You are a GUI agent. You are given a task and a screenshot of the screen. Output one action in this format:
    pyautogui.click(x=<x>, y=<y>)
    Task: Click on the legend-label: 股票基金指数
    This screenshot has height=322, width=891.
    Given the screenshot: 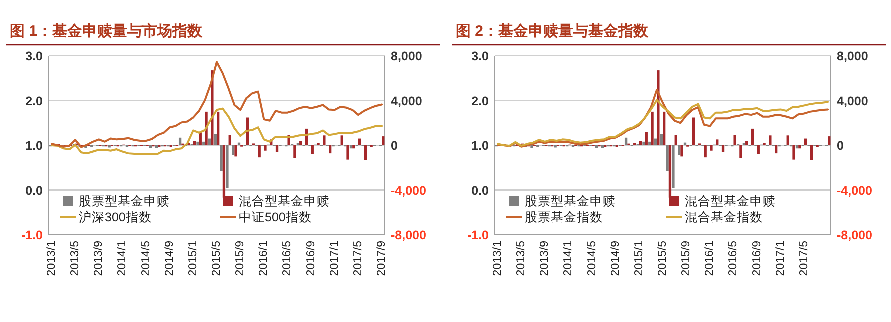 What is the action you would take?
    pyautogui.click(x=564, y=217)
    